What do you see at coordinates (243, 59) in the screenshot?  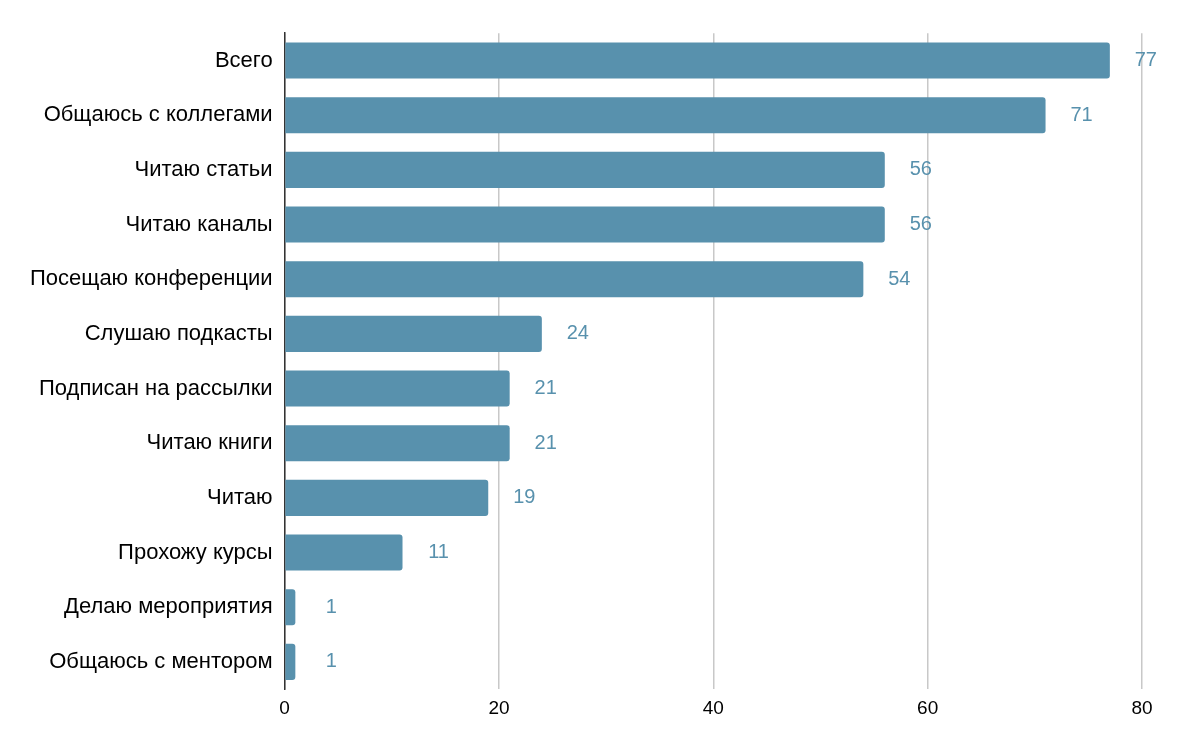 I see `y-tick-label: Всего` at bounding box center [243, 59].